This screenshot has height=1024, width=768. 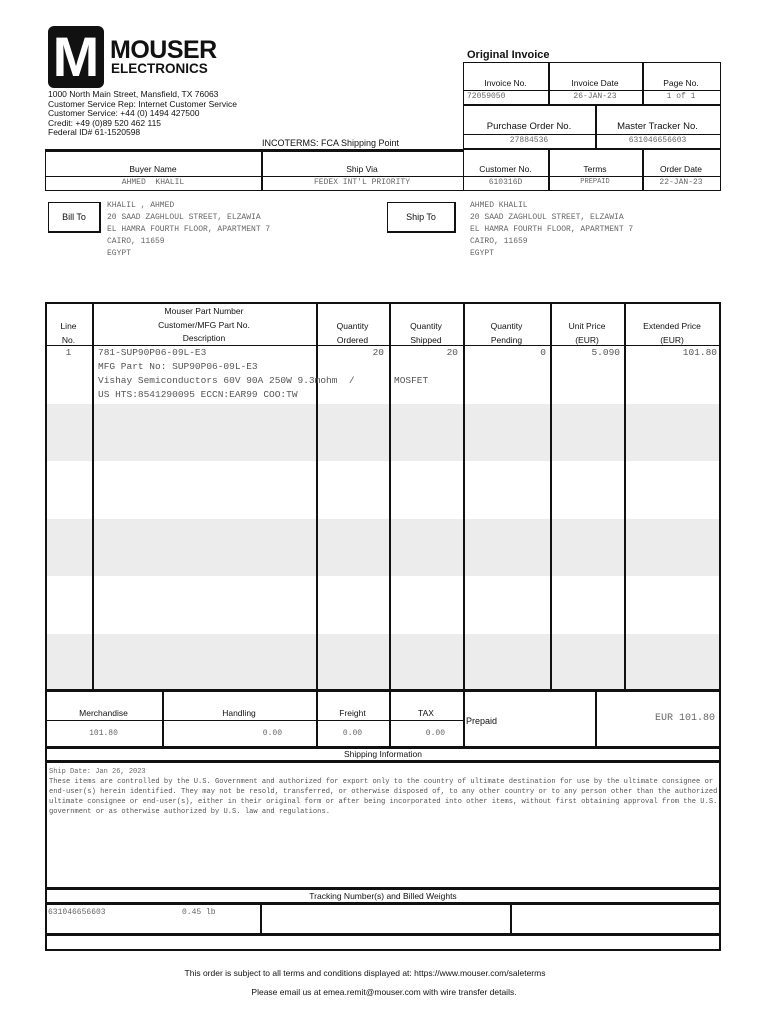 I want to click on page-number: 1 of 1, so click(x=681, y=96).